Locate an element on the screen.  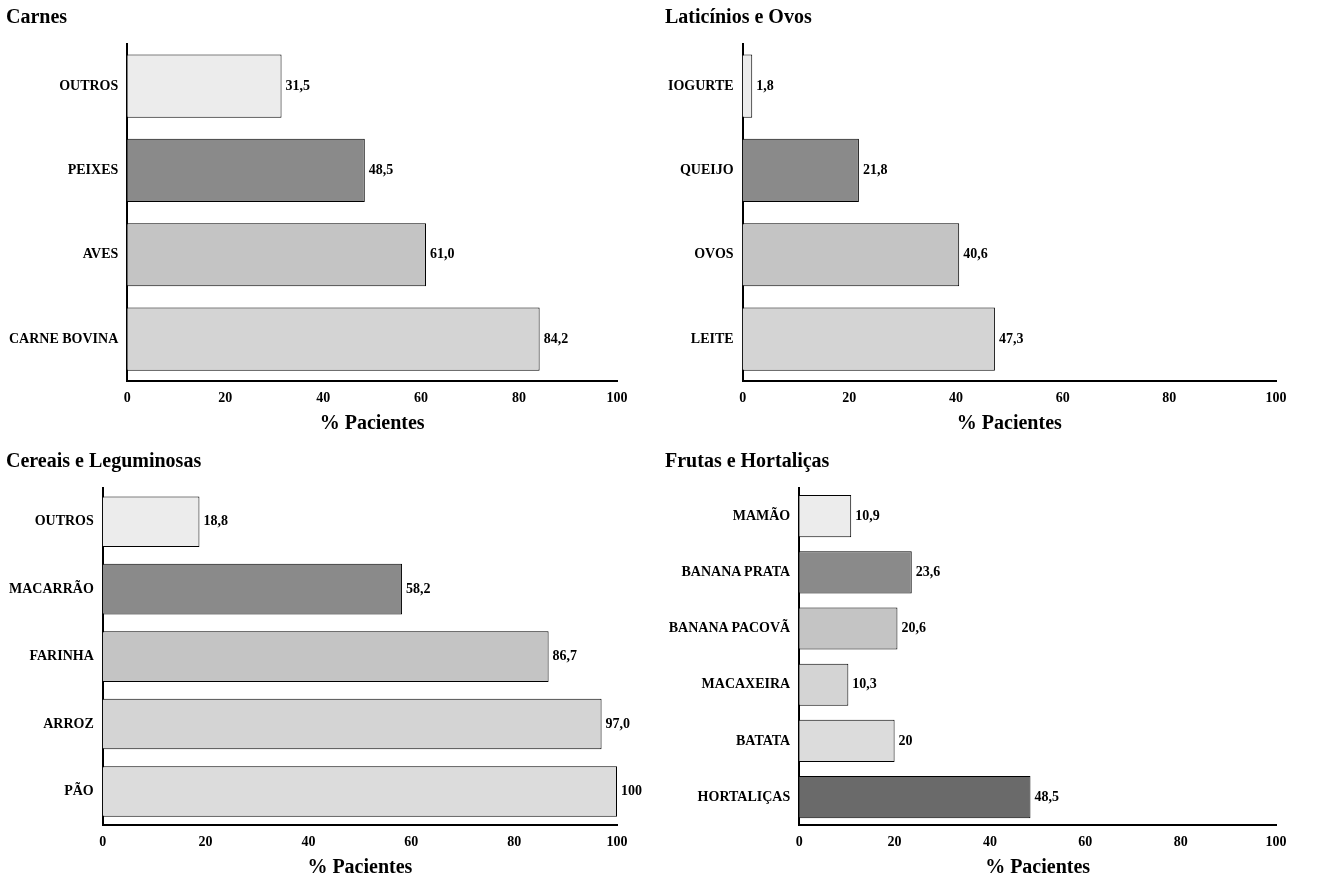
data-label: 40,6 is located at coordinates (975, 254).